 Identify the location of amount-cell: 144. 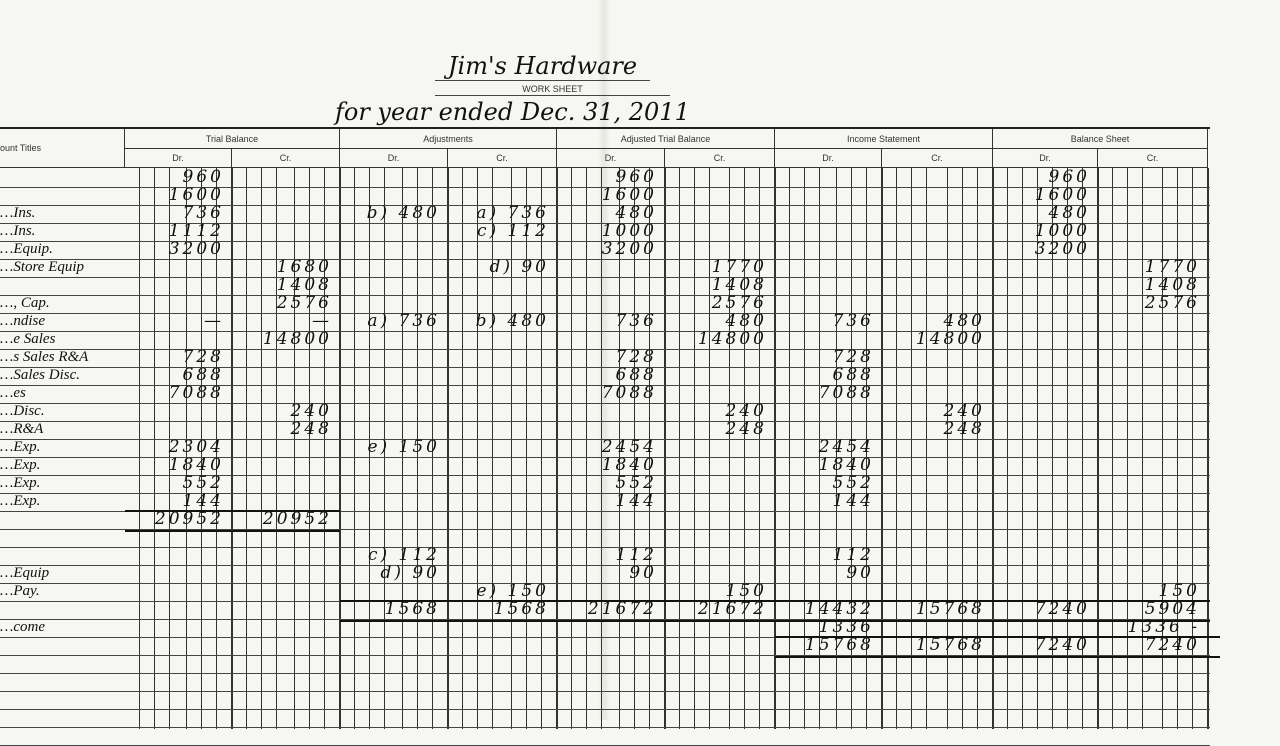
(203, 501).